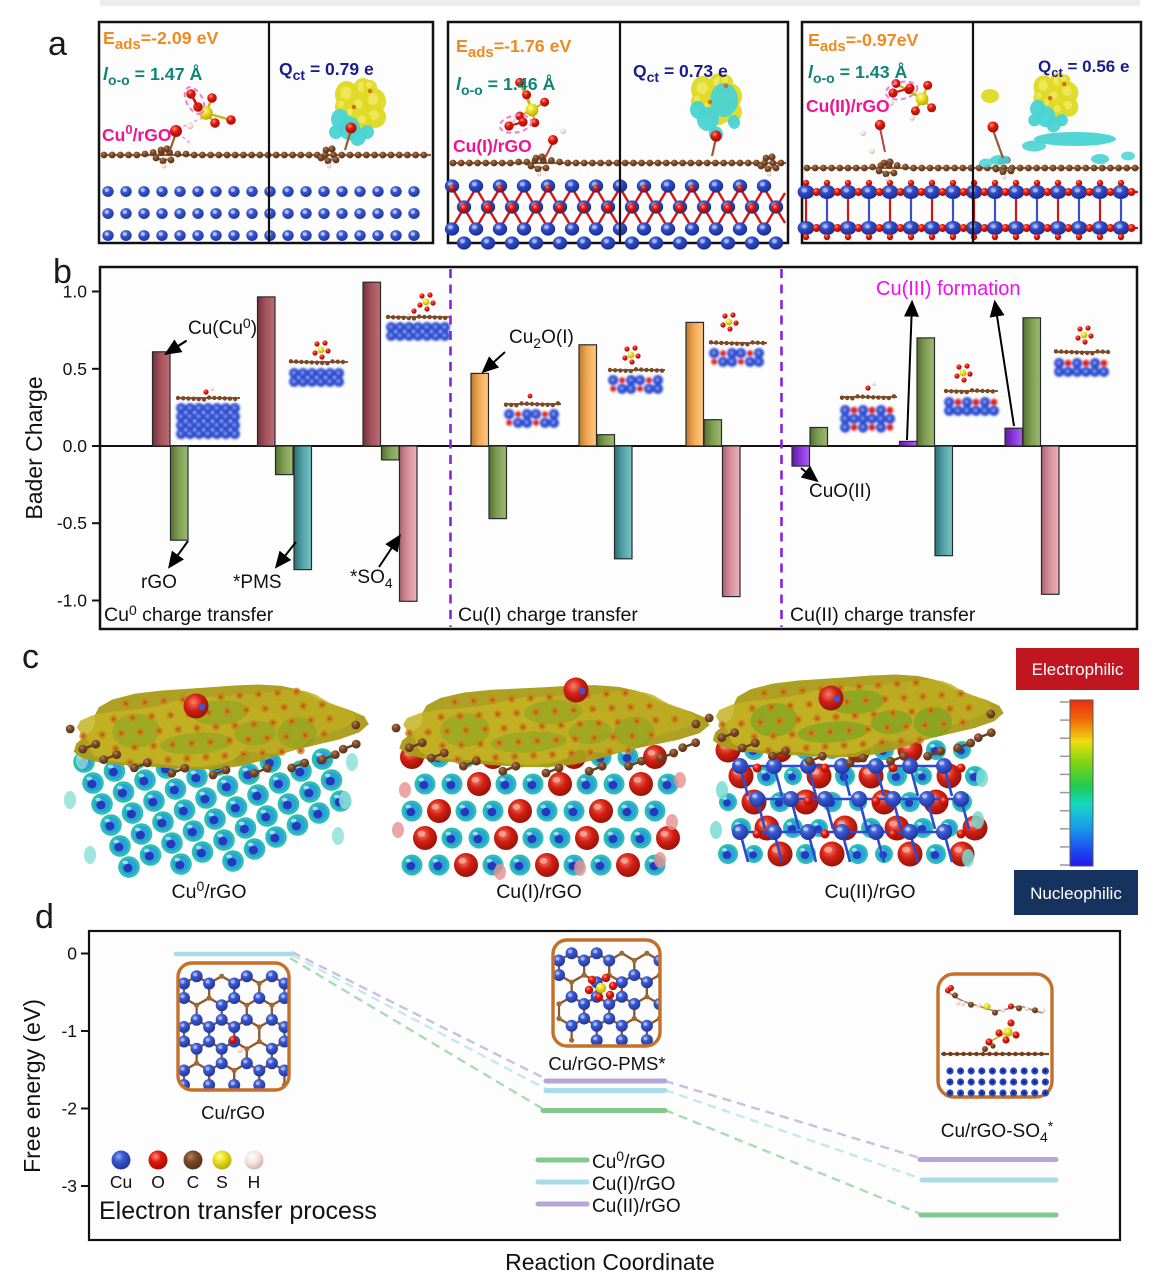 This screenshot has height=1278, width=1155. What do you see at coordinates (1078, 669) in the screenshot?
I see `svg-text: Electrophilic` at bounding box center [1078, 669].